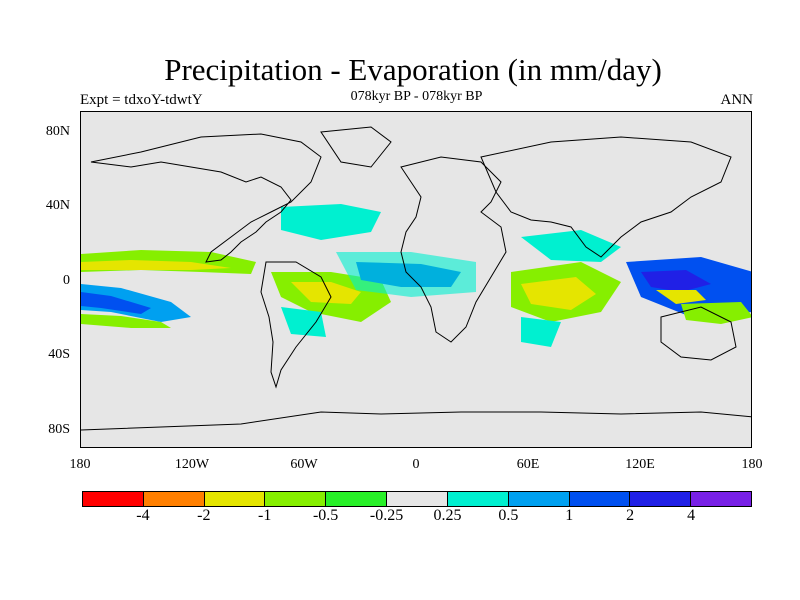 This screenshot has width=800, height=600. I want to click on lon-label-60w: 60W, so click(304, 464).